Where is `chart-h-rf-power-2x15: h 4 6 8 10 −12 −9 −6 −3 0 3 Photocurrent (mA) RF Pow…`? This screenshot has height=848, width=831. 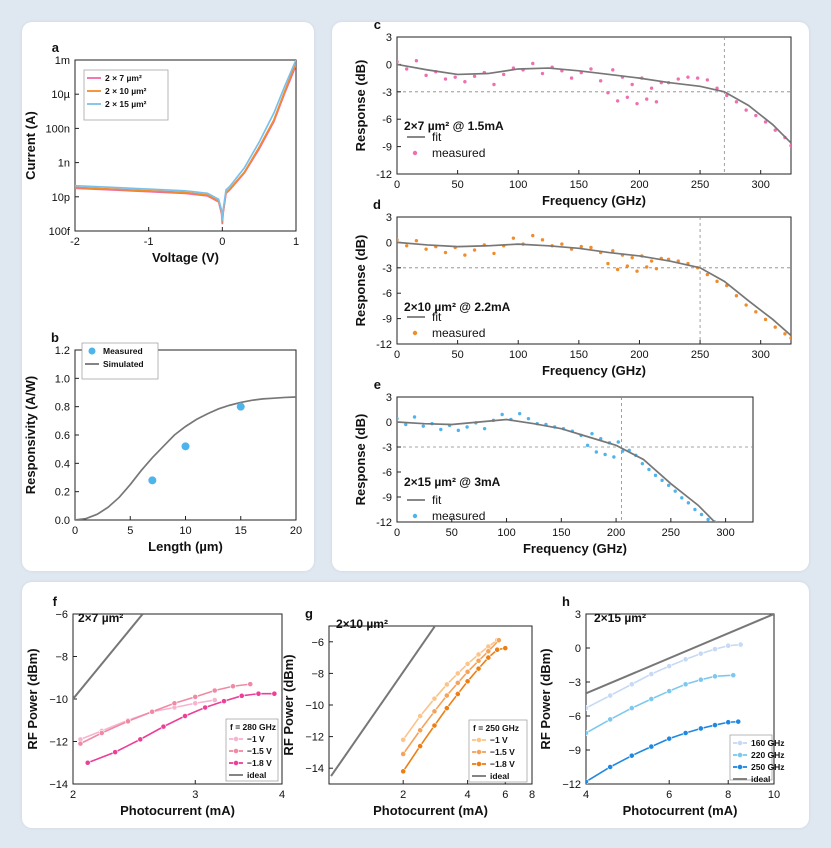
chart-h-rf-power-2x15: h 4 6 8 10 −12 −9 −6 −3 0 3 Photocurrent (mA) RF Pow… is located at coordinates (661, 706).